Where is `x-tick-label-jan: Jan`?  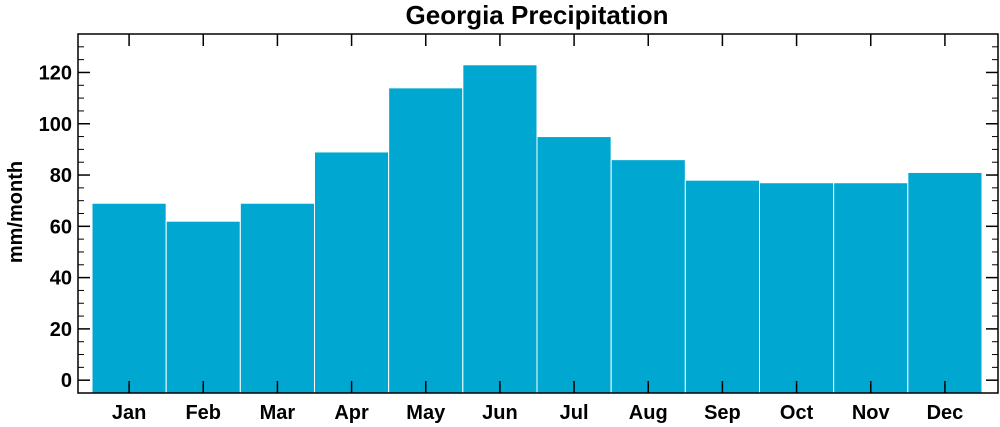 x-tick-label-jan: Jan is located at coordinates (129, 413).